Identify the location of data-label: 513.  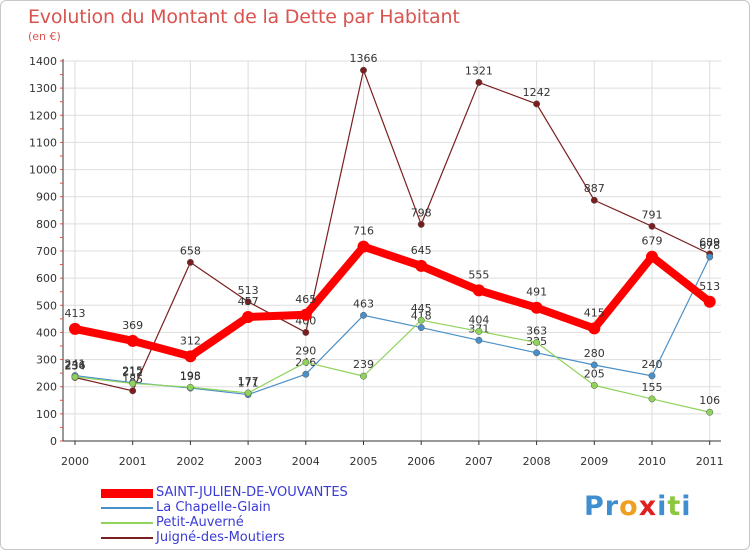
(248, 290).